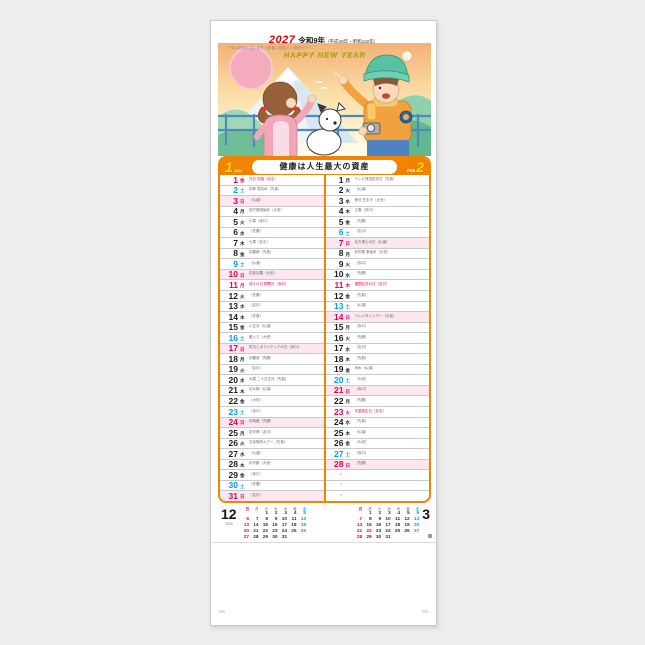 Image resolution: width=645 pixels, height=645 pixels. Describe the element at coordinates (377, 433) in the screenshot. I see `day-row-feb-25: 25 木（仏滅）` at that location.